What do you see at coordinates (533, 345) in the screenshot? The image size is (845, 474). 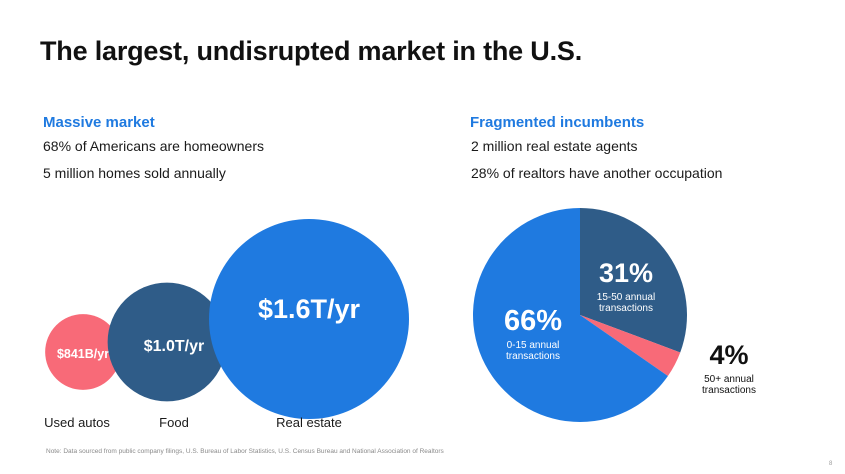 I see `pie-description-label: 0-15 annual` at bounding box center [533, 345].